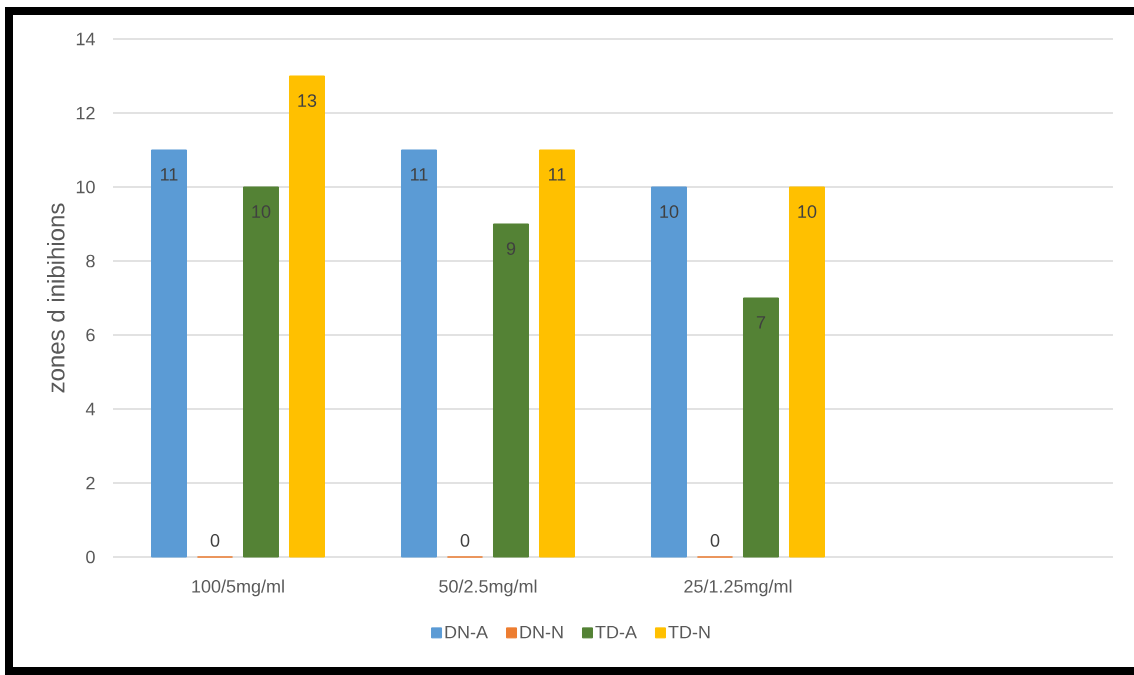  Describe the element at coordinates (90, 557) in the screenshot. I see `y-tick-label: 0` at that location.